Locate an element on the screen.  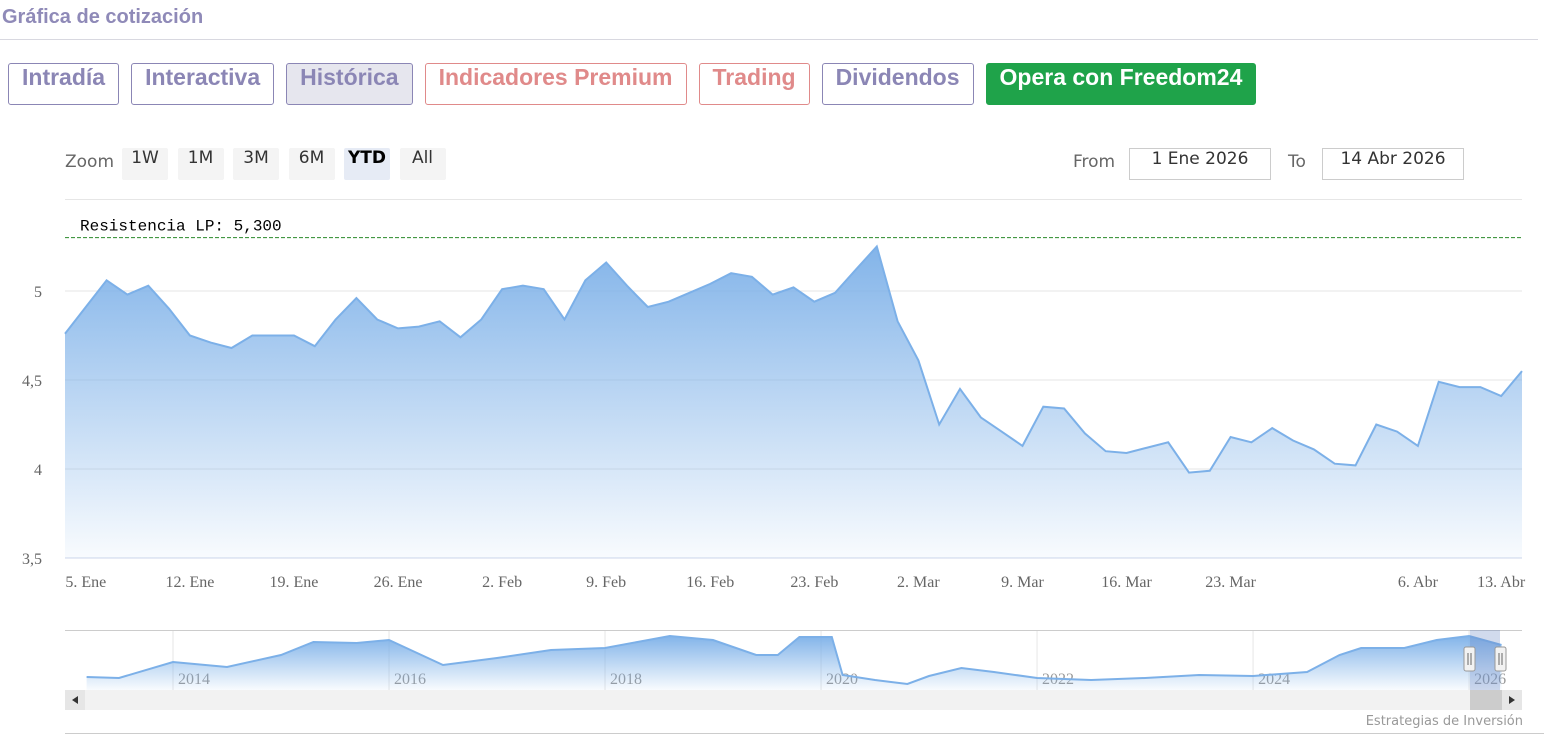
zoom-button: 1M is located at coordinates (200, 164).